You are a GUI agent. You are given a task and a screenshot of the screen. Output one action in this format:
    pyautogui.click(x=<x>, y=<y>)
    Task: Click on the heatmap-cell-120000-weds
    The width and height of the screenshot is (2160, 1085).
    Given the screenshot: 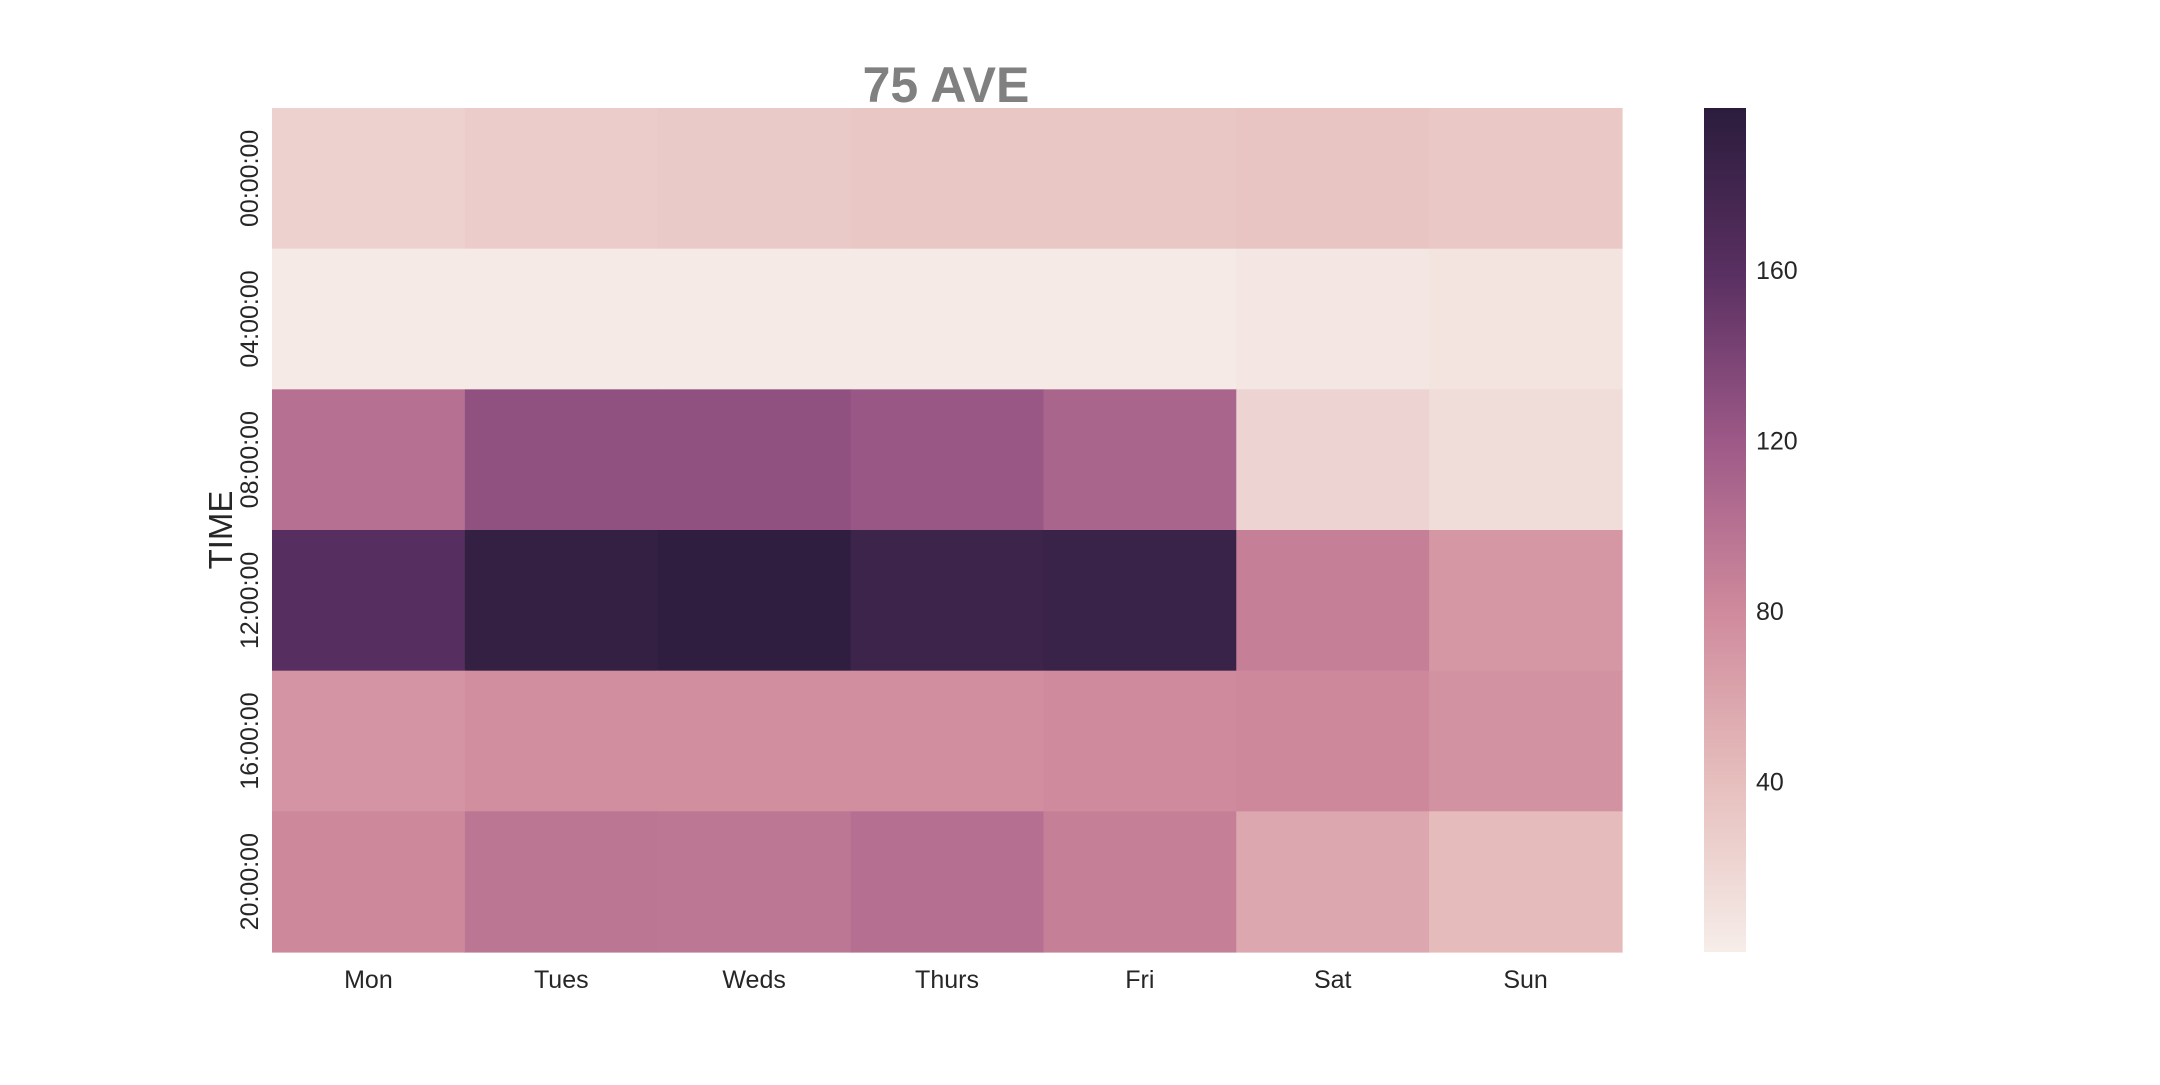 What is the action you would take?
    pyautogui.click(x=754, y=601)
    